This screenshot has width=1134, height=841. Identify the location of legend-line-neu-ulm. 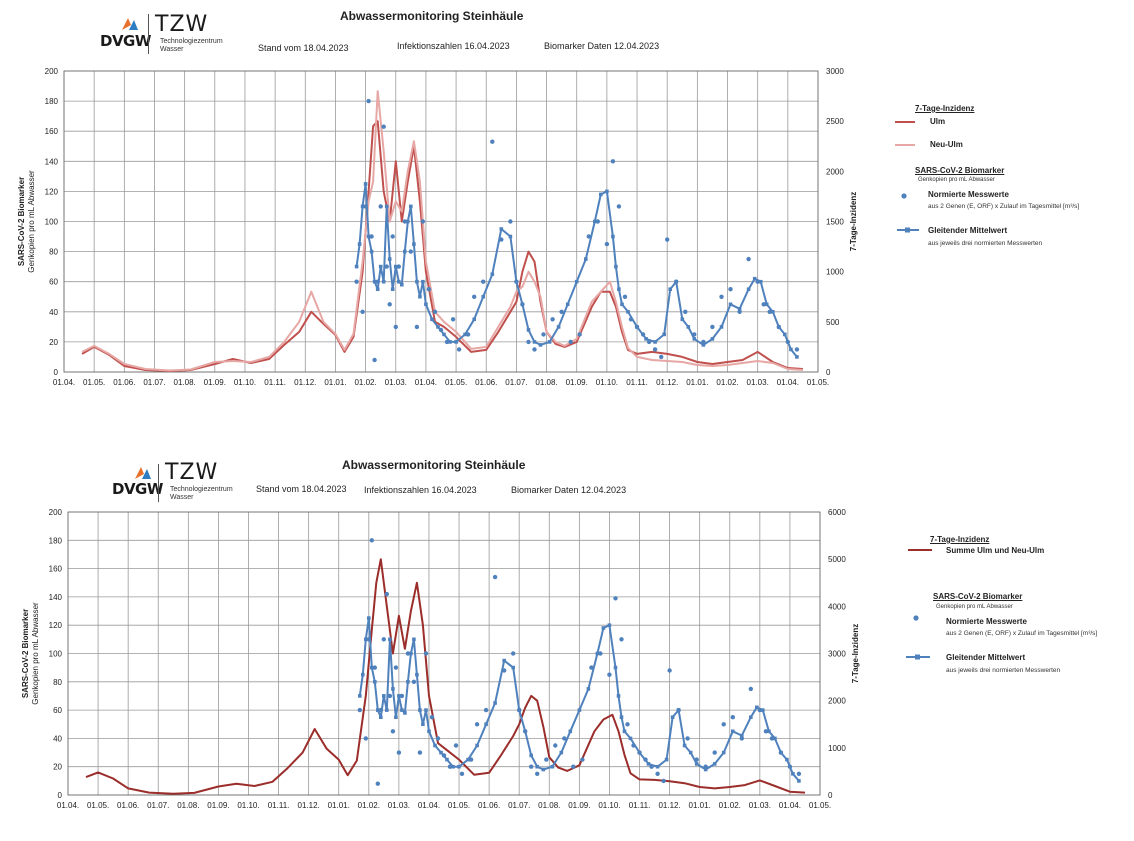
(905, 145).